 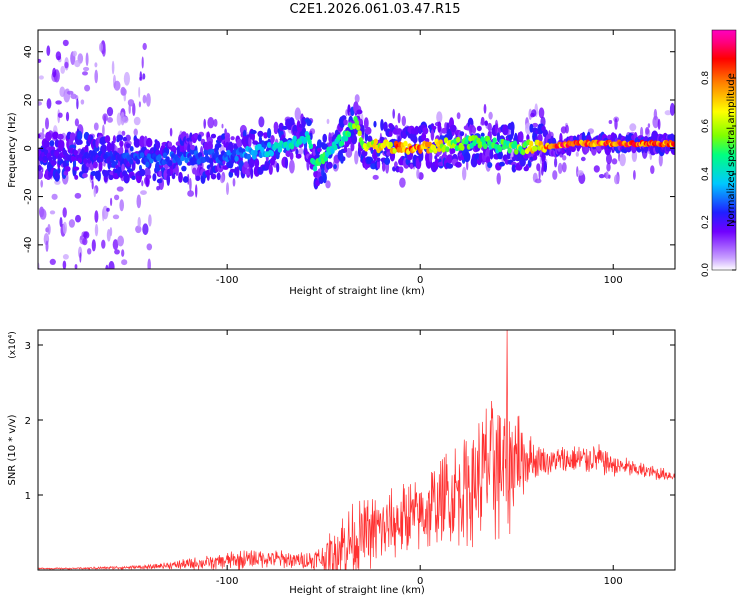 What do you see at coordinates (12, 150) in the screenshot?
I see `spectrogram-y-axis-label: Frequency (Hz)` at bounding box center [12, 150].